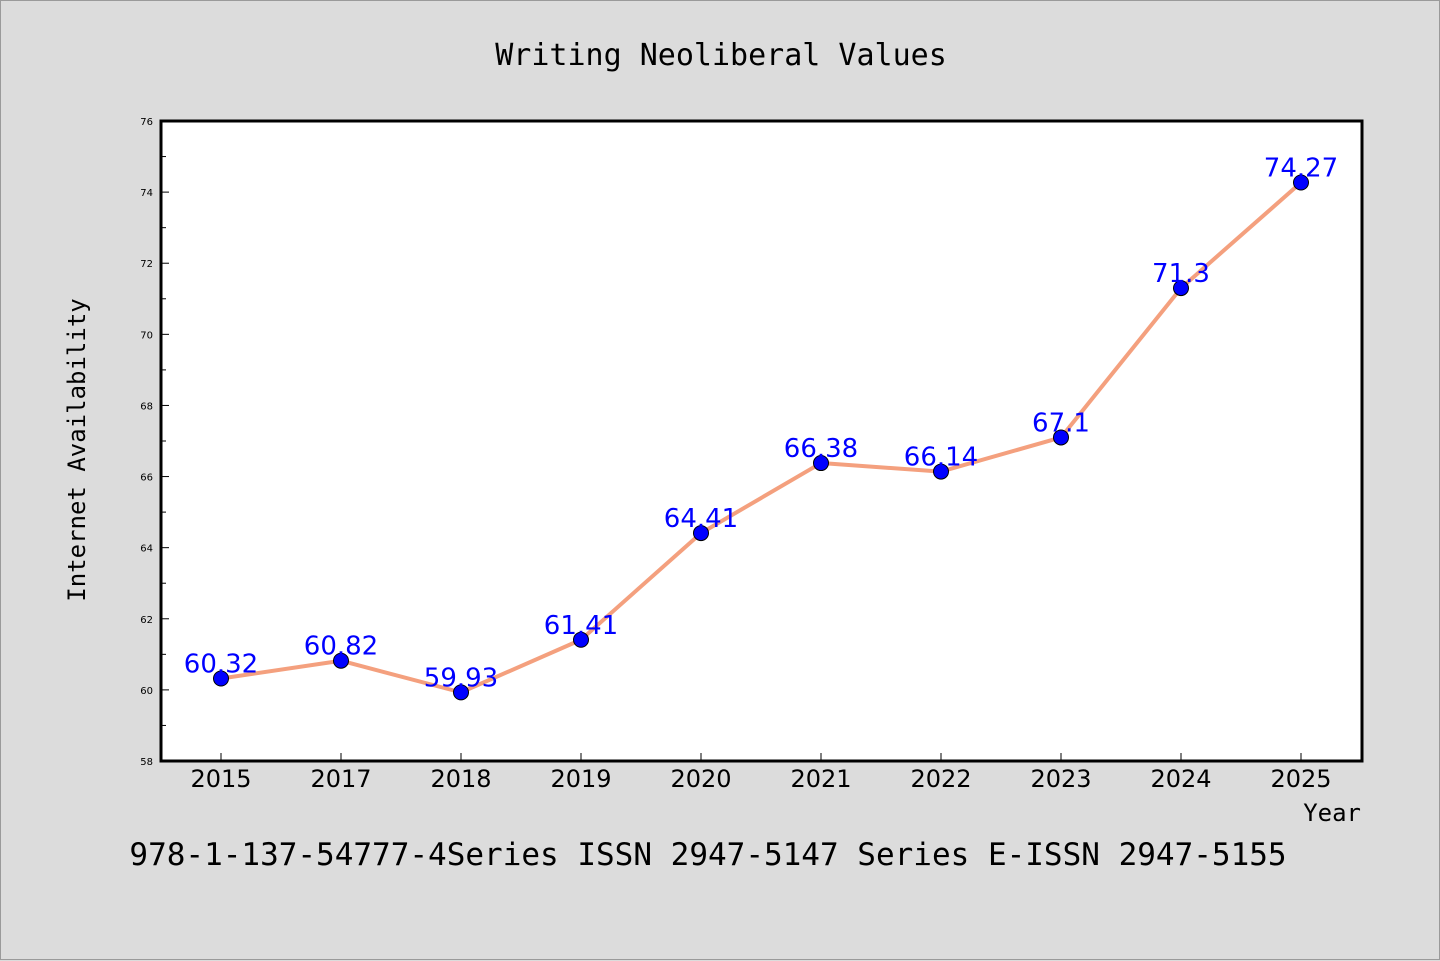 The image size is (1440, 961). I want to click on y-tick-label: 72, so click(146, 264).